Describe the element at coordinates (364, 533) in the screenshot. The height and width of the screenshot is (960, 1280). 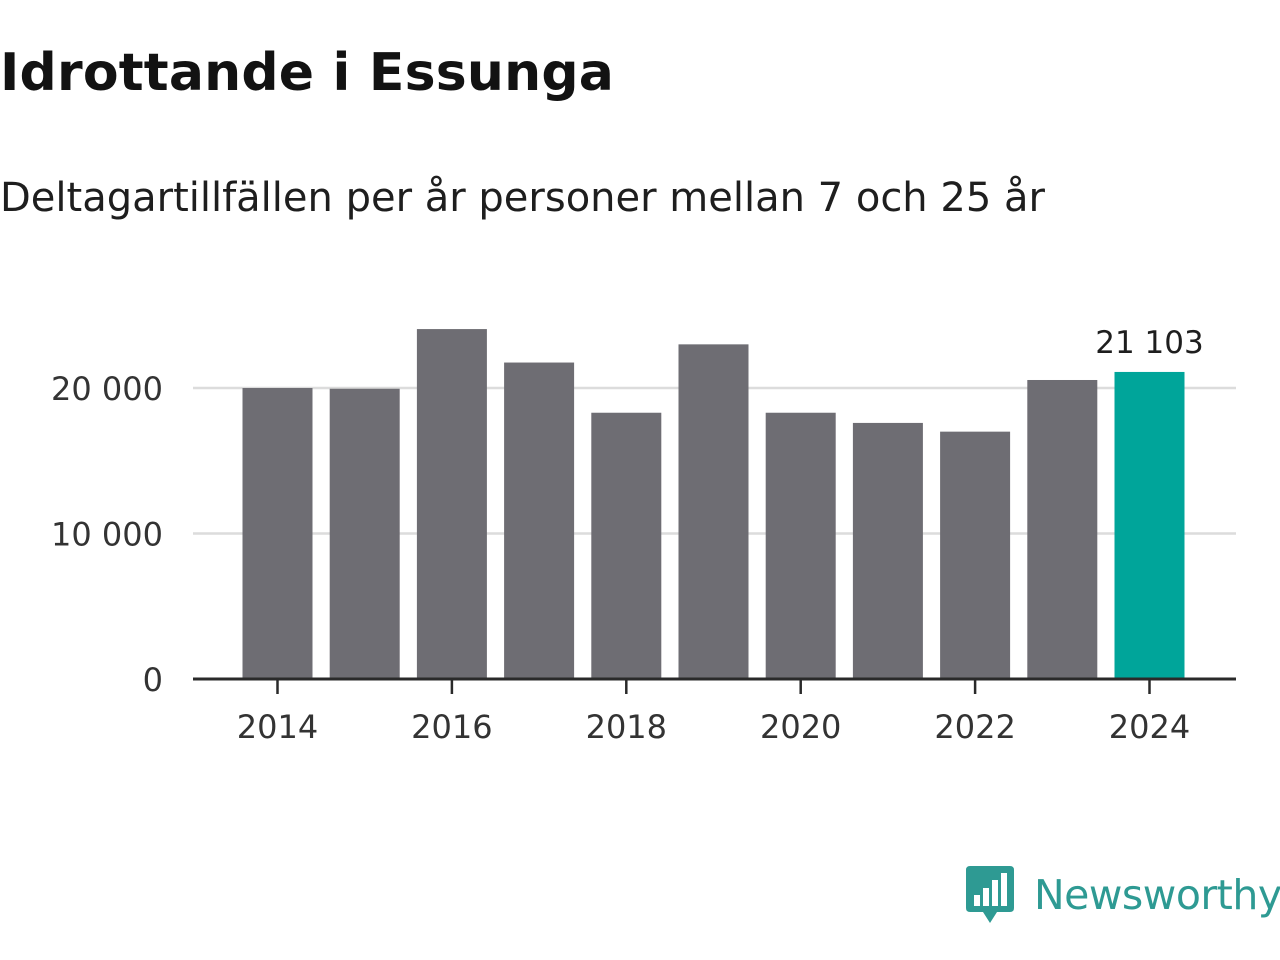
I see `bar-2015` at that location.